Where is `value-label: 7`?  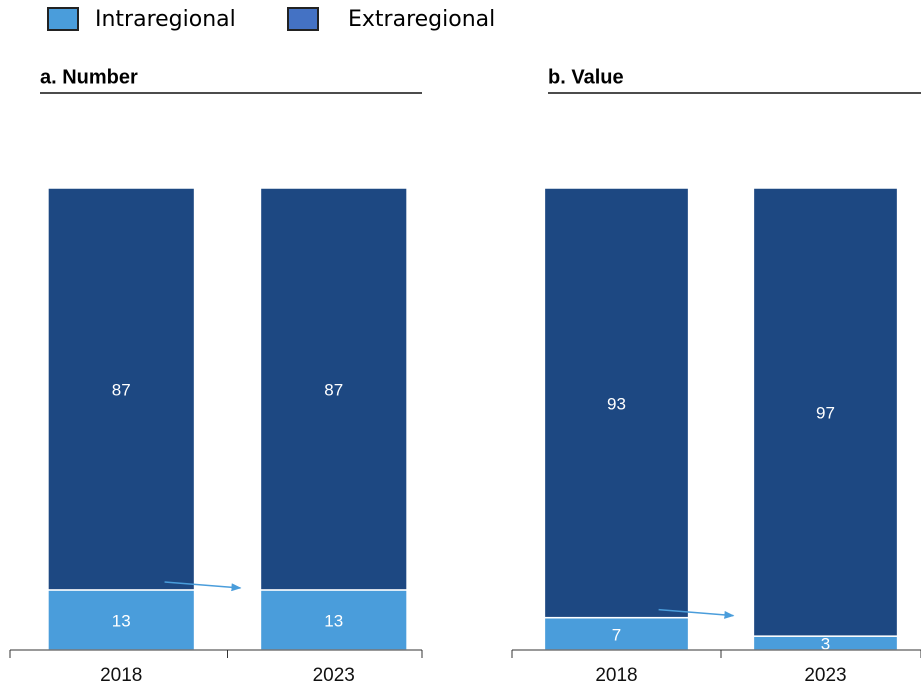
value-label: 7 is located at coordinates (616, 634).